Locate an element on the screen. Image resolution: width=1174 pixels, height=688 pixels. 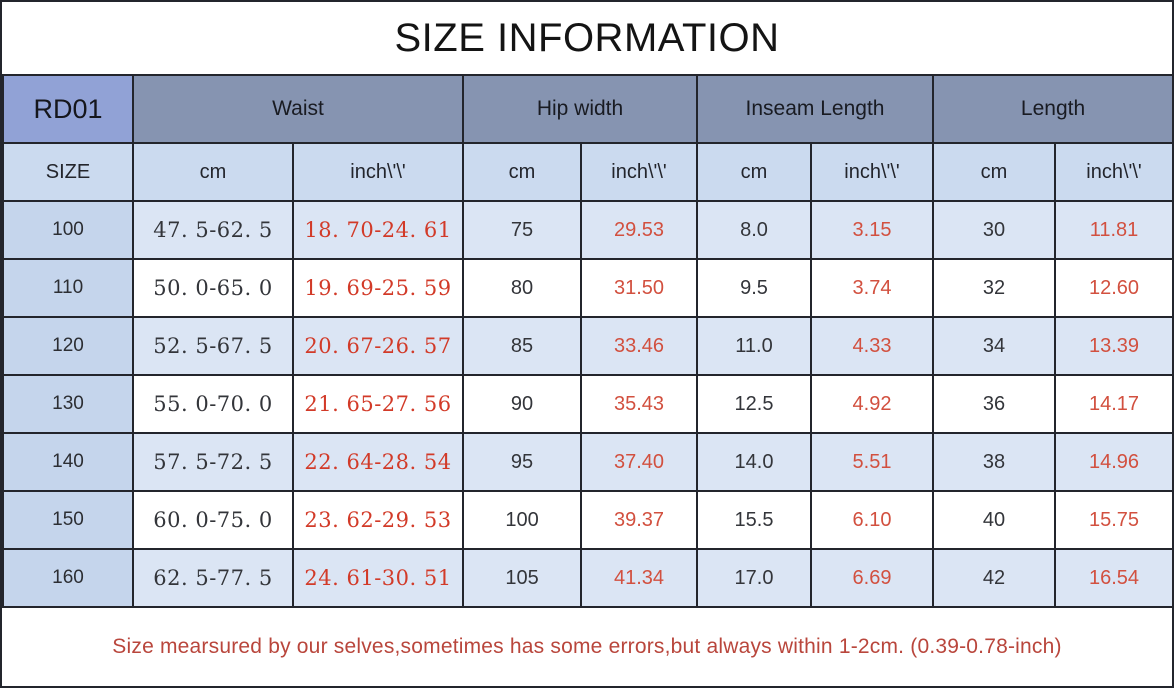
waist-cm-cell: 62. 5-77. 5 is located at coordinates (213, 578).